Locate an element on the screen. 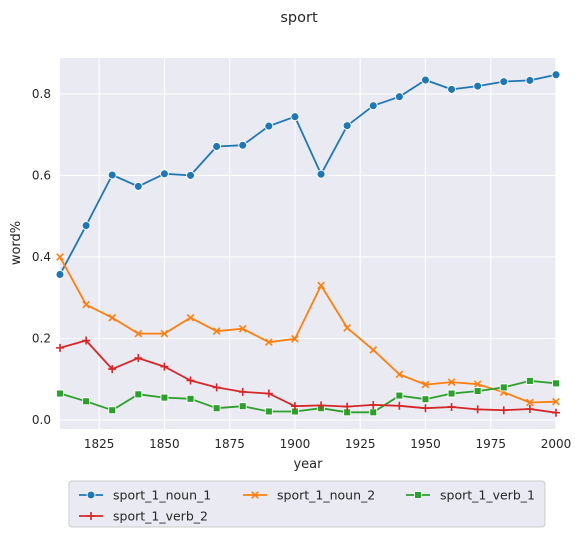  x-ticks: 1825 1850 1875 1900 1925 1950 1975 2000 is located at coordinates (327, 444).